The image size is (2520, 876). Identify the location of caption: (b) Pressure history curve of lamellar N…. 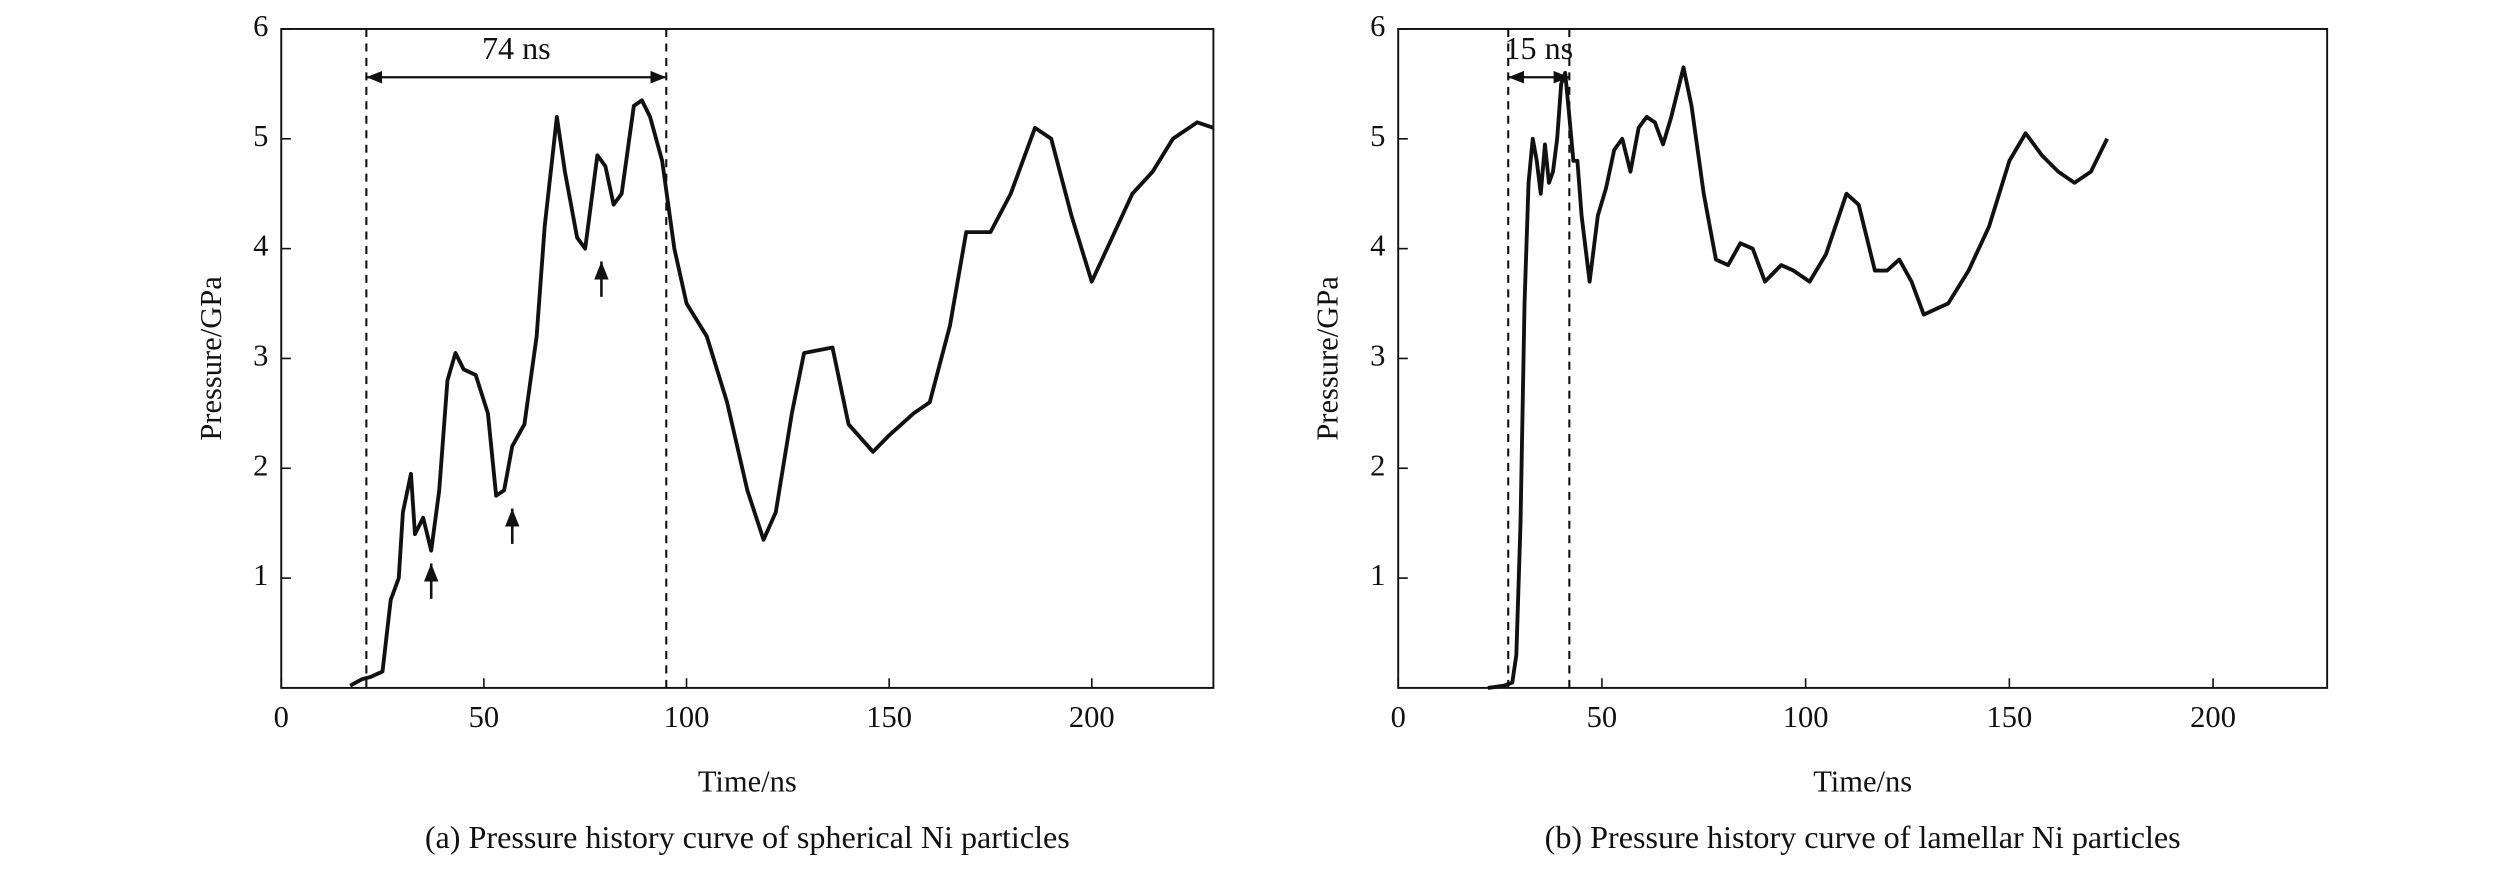
(1863, 837).